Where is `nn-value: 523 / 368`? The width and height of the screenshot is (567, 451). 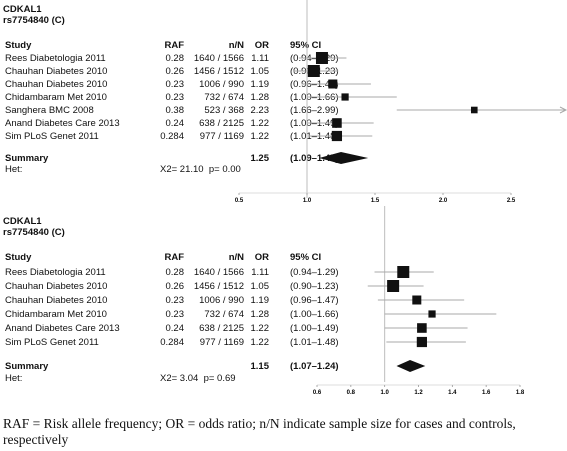 nn-value: 523 / 368 is located at coordinates (224, 110).